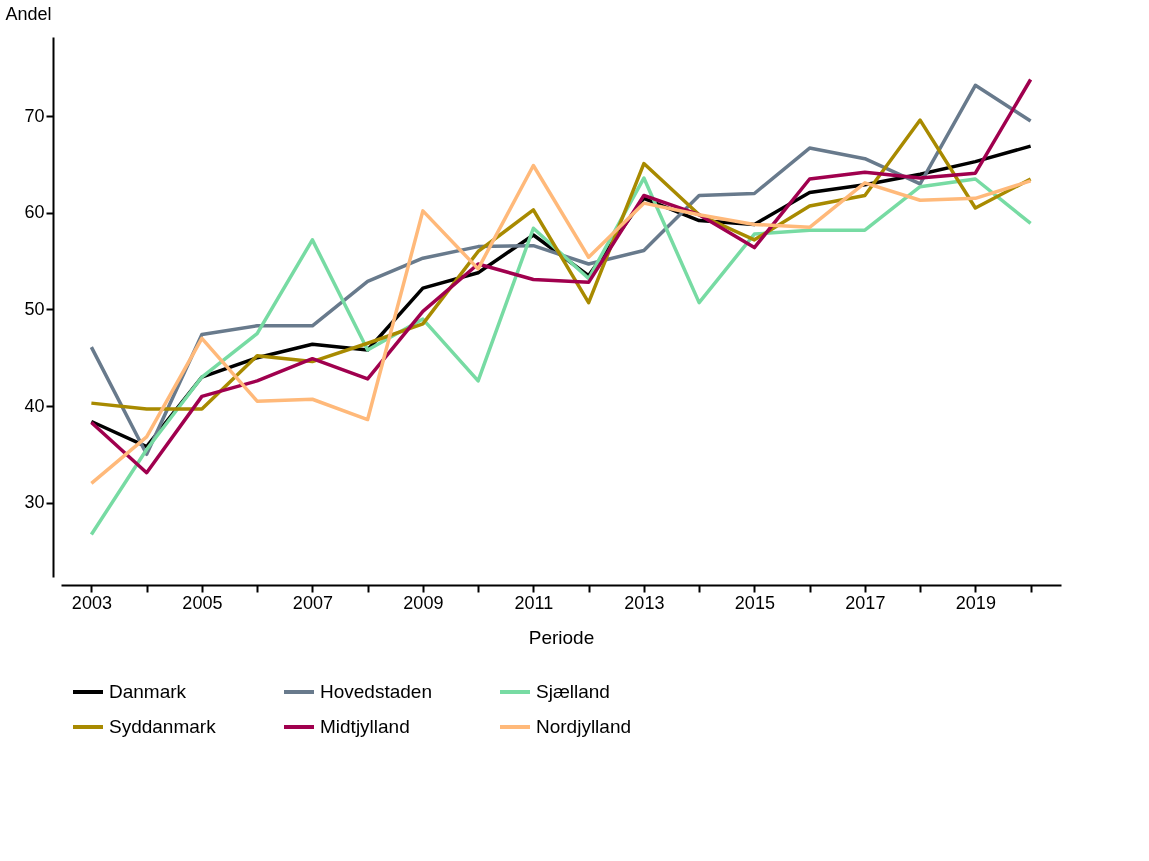 This screenshot has width=1149, height=861. What do you see at coordinates (376, 691) in the screenshot?
I see `legend-label: Hovedstaden` at bounding box center [376, 691].